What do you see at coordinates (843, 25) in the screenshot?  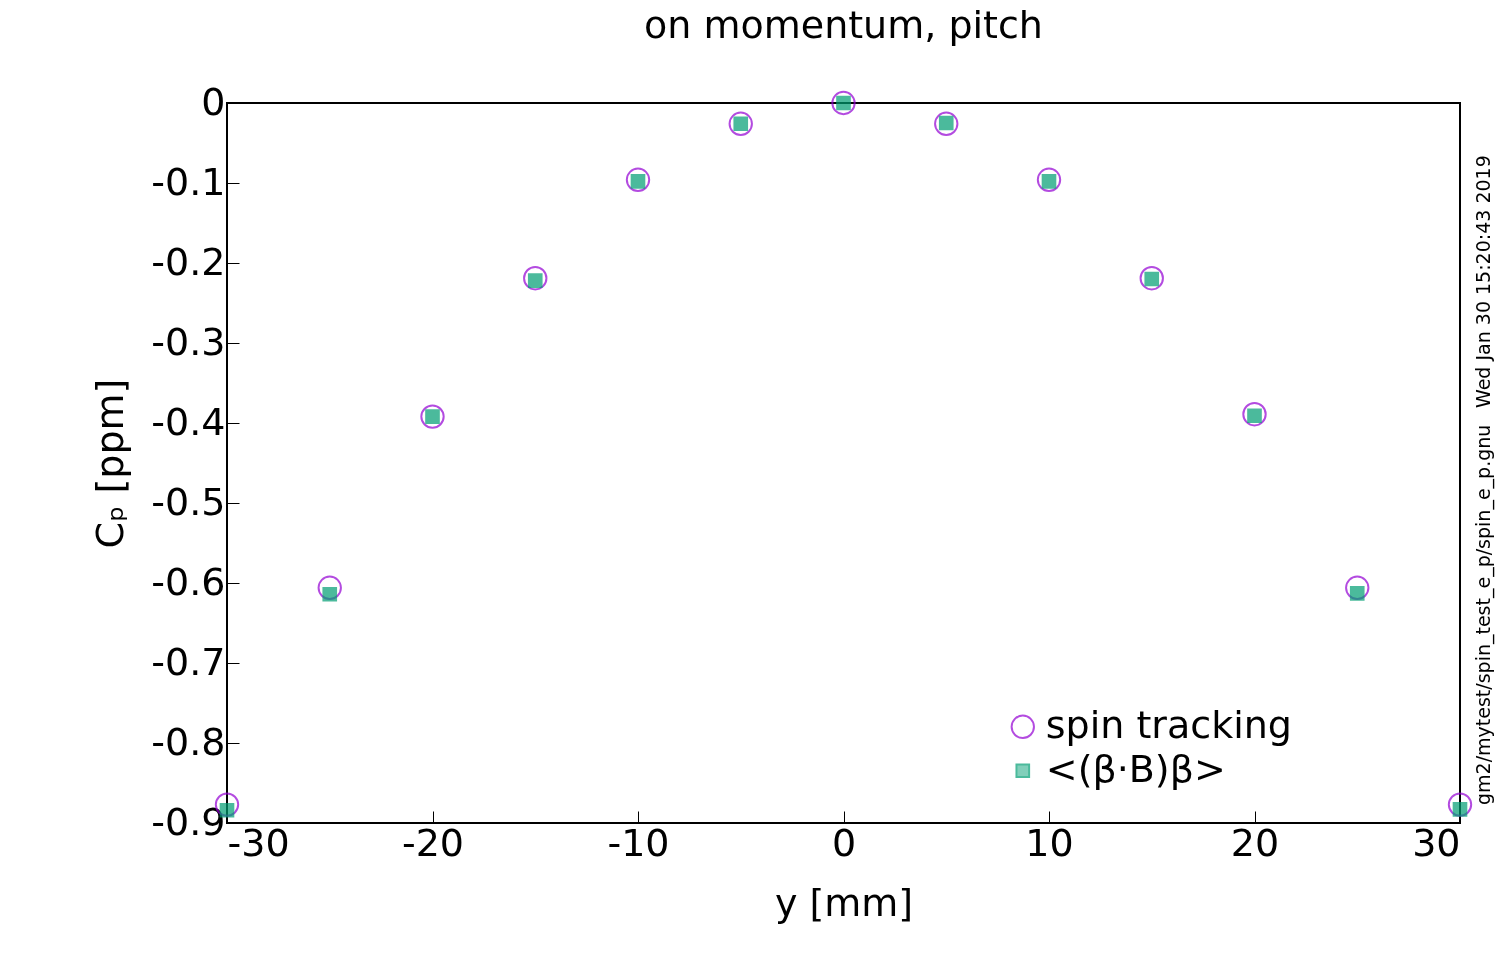 I see `chart-title: on momentum, pitch` at bounding box center [843, 25].